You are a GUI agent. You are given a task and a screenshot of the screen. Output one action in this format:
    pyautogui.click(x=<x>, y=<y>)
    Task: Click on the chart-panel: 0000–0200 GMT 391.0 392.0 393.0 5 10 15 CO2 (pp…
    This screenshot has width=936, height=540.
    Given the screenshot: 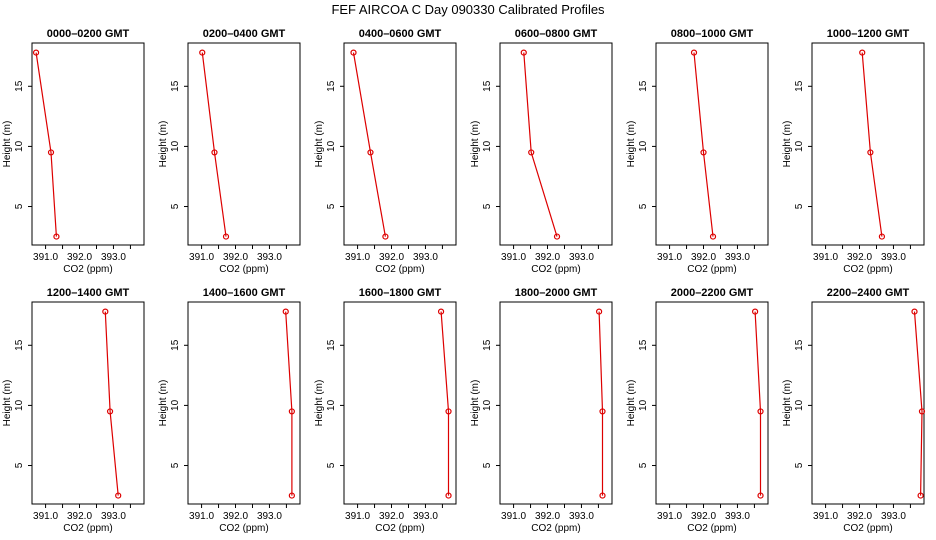 What is the action you would take?
    pyautogui.click(x=73, y=151)
    